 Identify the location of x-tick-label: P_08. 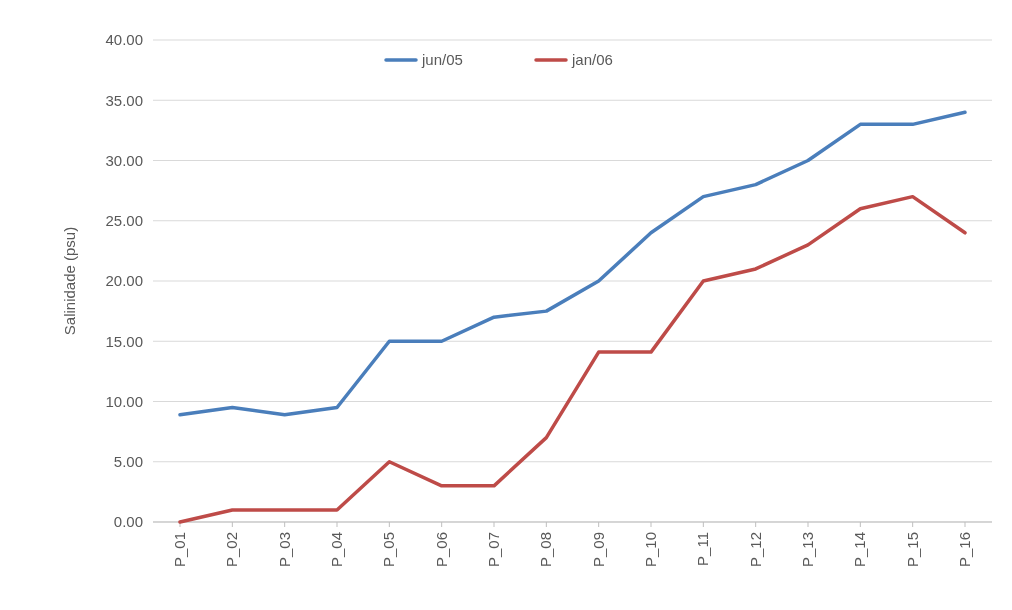
(546, 550).